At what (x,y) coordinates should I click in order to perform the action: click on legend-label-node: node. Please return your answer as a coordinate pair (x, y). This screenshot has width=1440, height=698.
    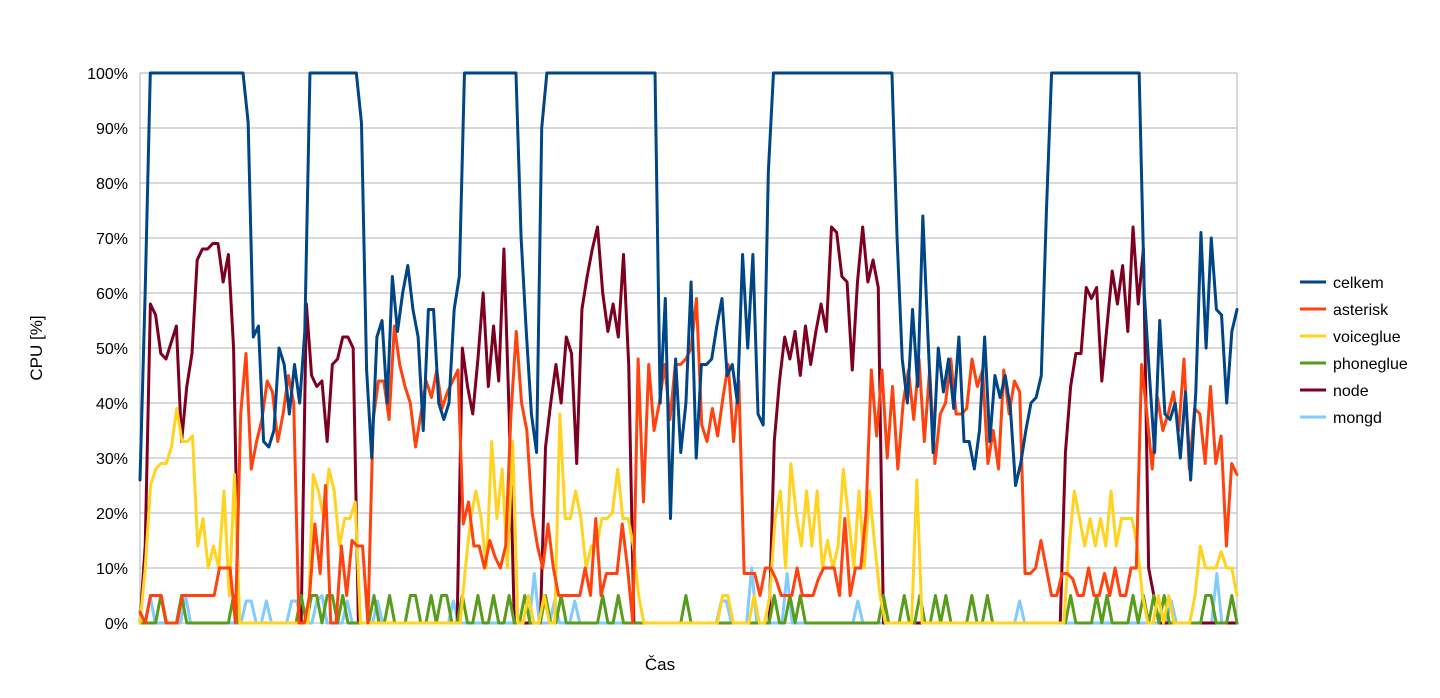
    Looking at the image, I should click on (1351, 391).